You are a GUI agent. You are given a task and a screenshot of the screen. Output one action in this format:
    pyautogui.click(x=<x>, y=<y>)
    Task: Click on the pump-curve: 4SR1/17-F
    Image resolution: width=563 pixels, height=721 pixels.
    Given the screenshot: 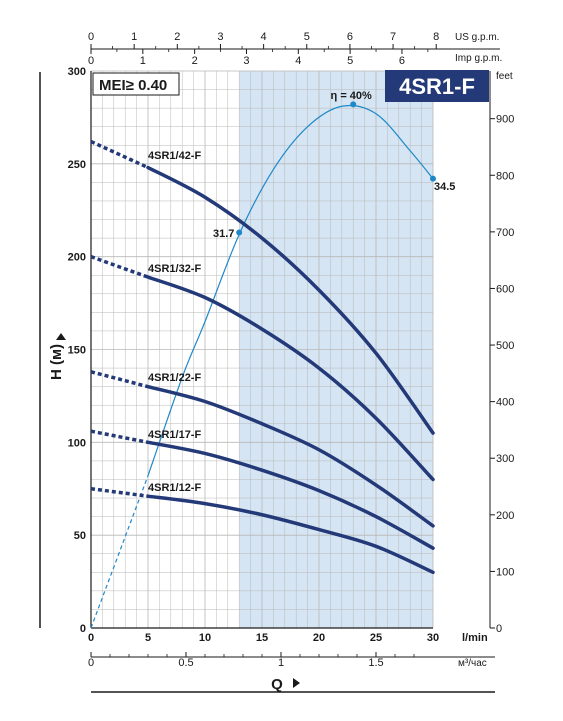 What is the action you would take?
    pyautogui.click(x=262, y=489)
    